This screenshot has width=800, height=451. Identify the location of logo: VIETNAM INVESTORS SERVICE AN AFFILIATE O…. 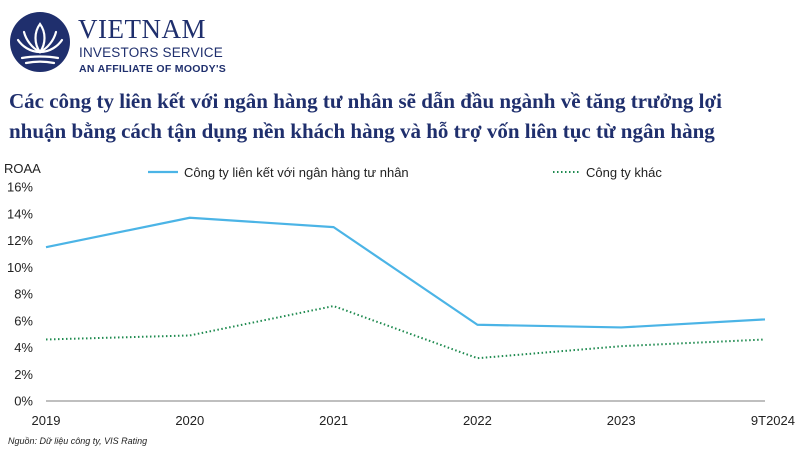
(123, 43).